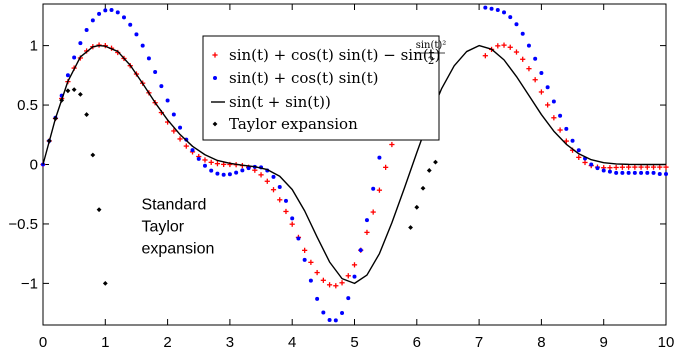  What do you see at coordinates (304, 78) in the screenshot?
I see `legend-label: sin(t) + cos(t) sin(t)` at bounding box center [304, 78].